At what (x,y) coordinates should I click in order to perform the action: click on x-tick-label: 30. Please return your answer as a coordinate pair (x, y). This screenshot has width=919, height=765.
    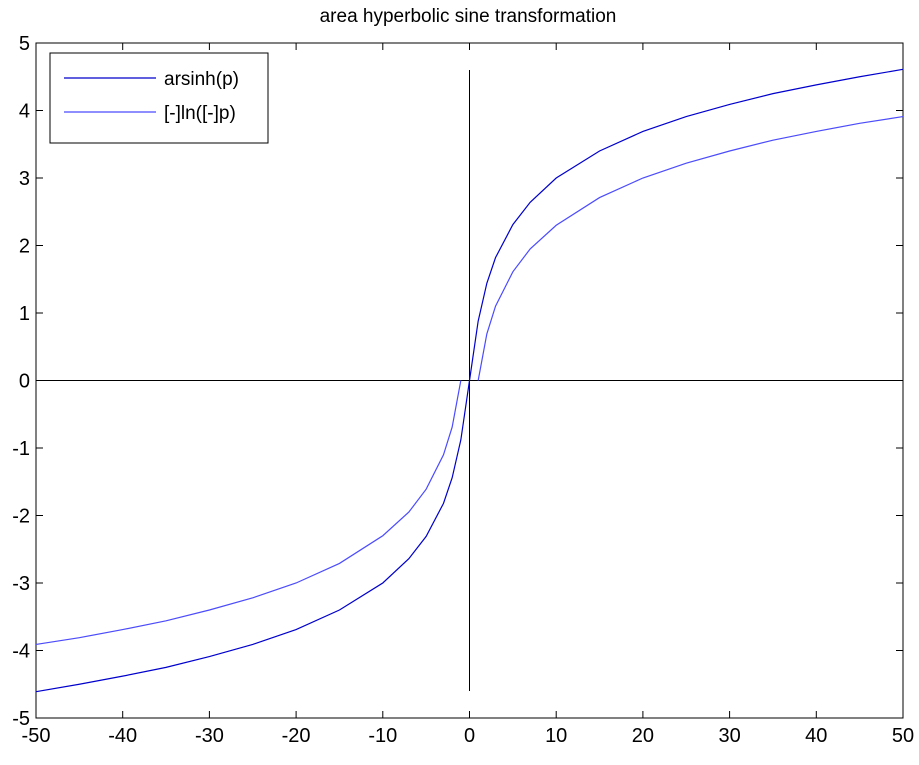
    Looking at the image, I should click on (729, 736).